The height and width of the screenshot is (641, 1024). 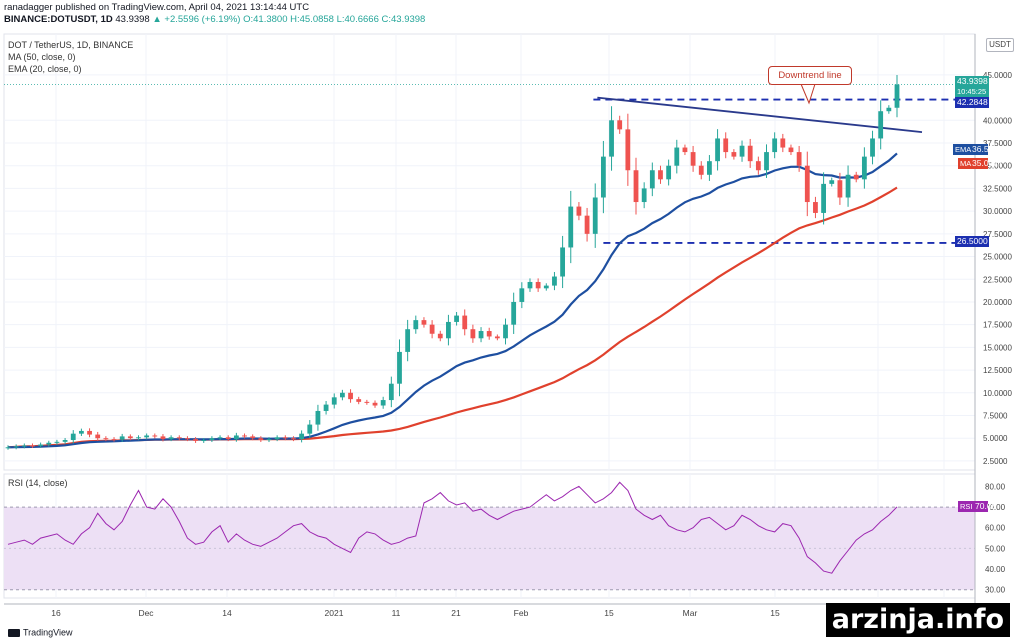 What do you see at coordinates (987, 163) in the screenshot?
I see `ma-tag-value: 35.0027` at bounding box center [987, 163].